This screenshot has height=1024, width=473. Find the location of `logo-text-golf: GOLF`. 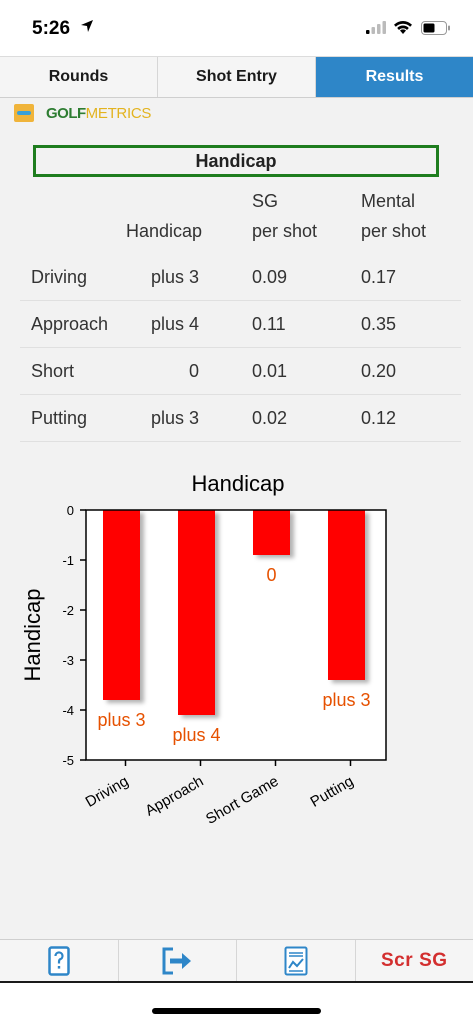

logo-text-golf: GOLF is located at coordinates (66, 113).